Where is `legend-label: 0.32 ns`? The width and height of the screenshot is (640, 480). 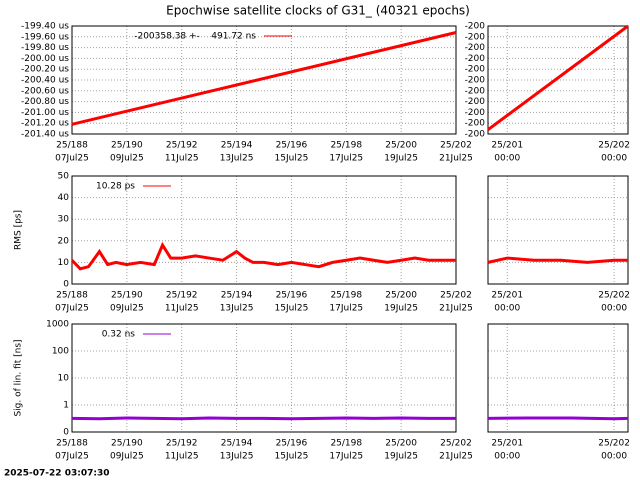
legend-label: 0.32 ns is located at coordinates (119, 335).